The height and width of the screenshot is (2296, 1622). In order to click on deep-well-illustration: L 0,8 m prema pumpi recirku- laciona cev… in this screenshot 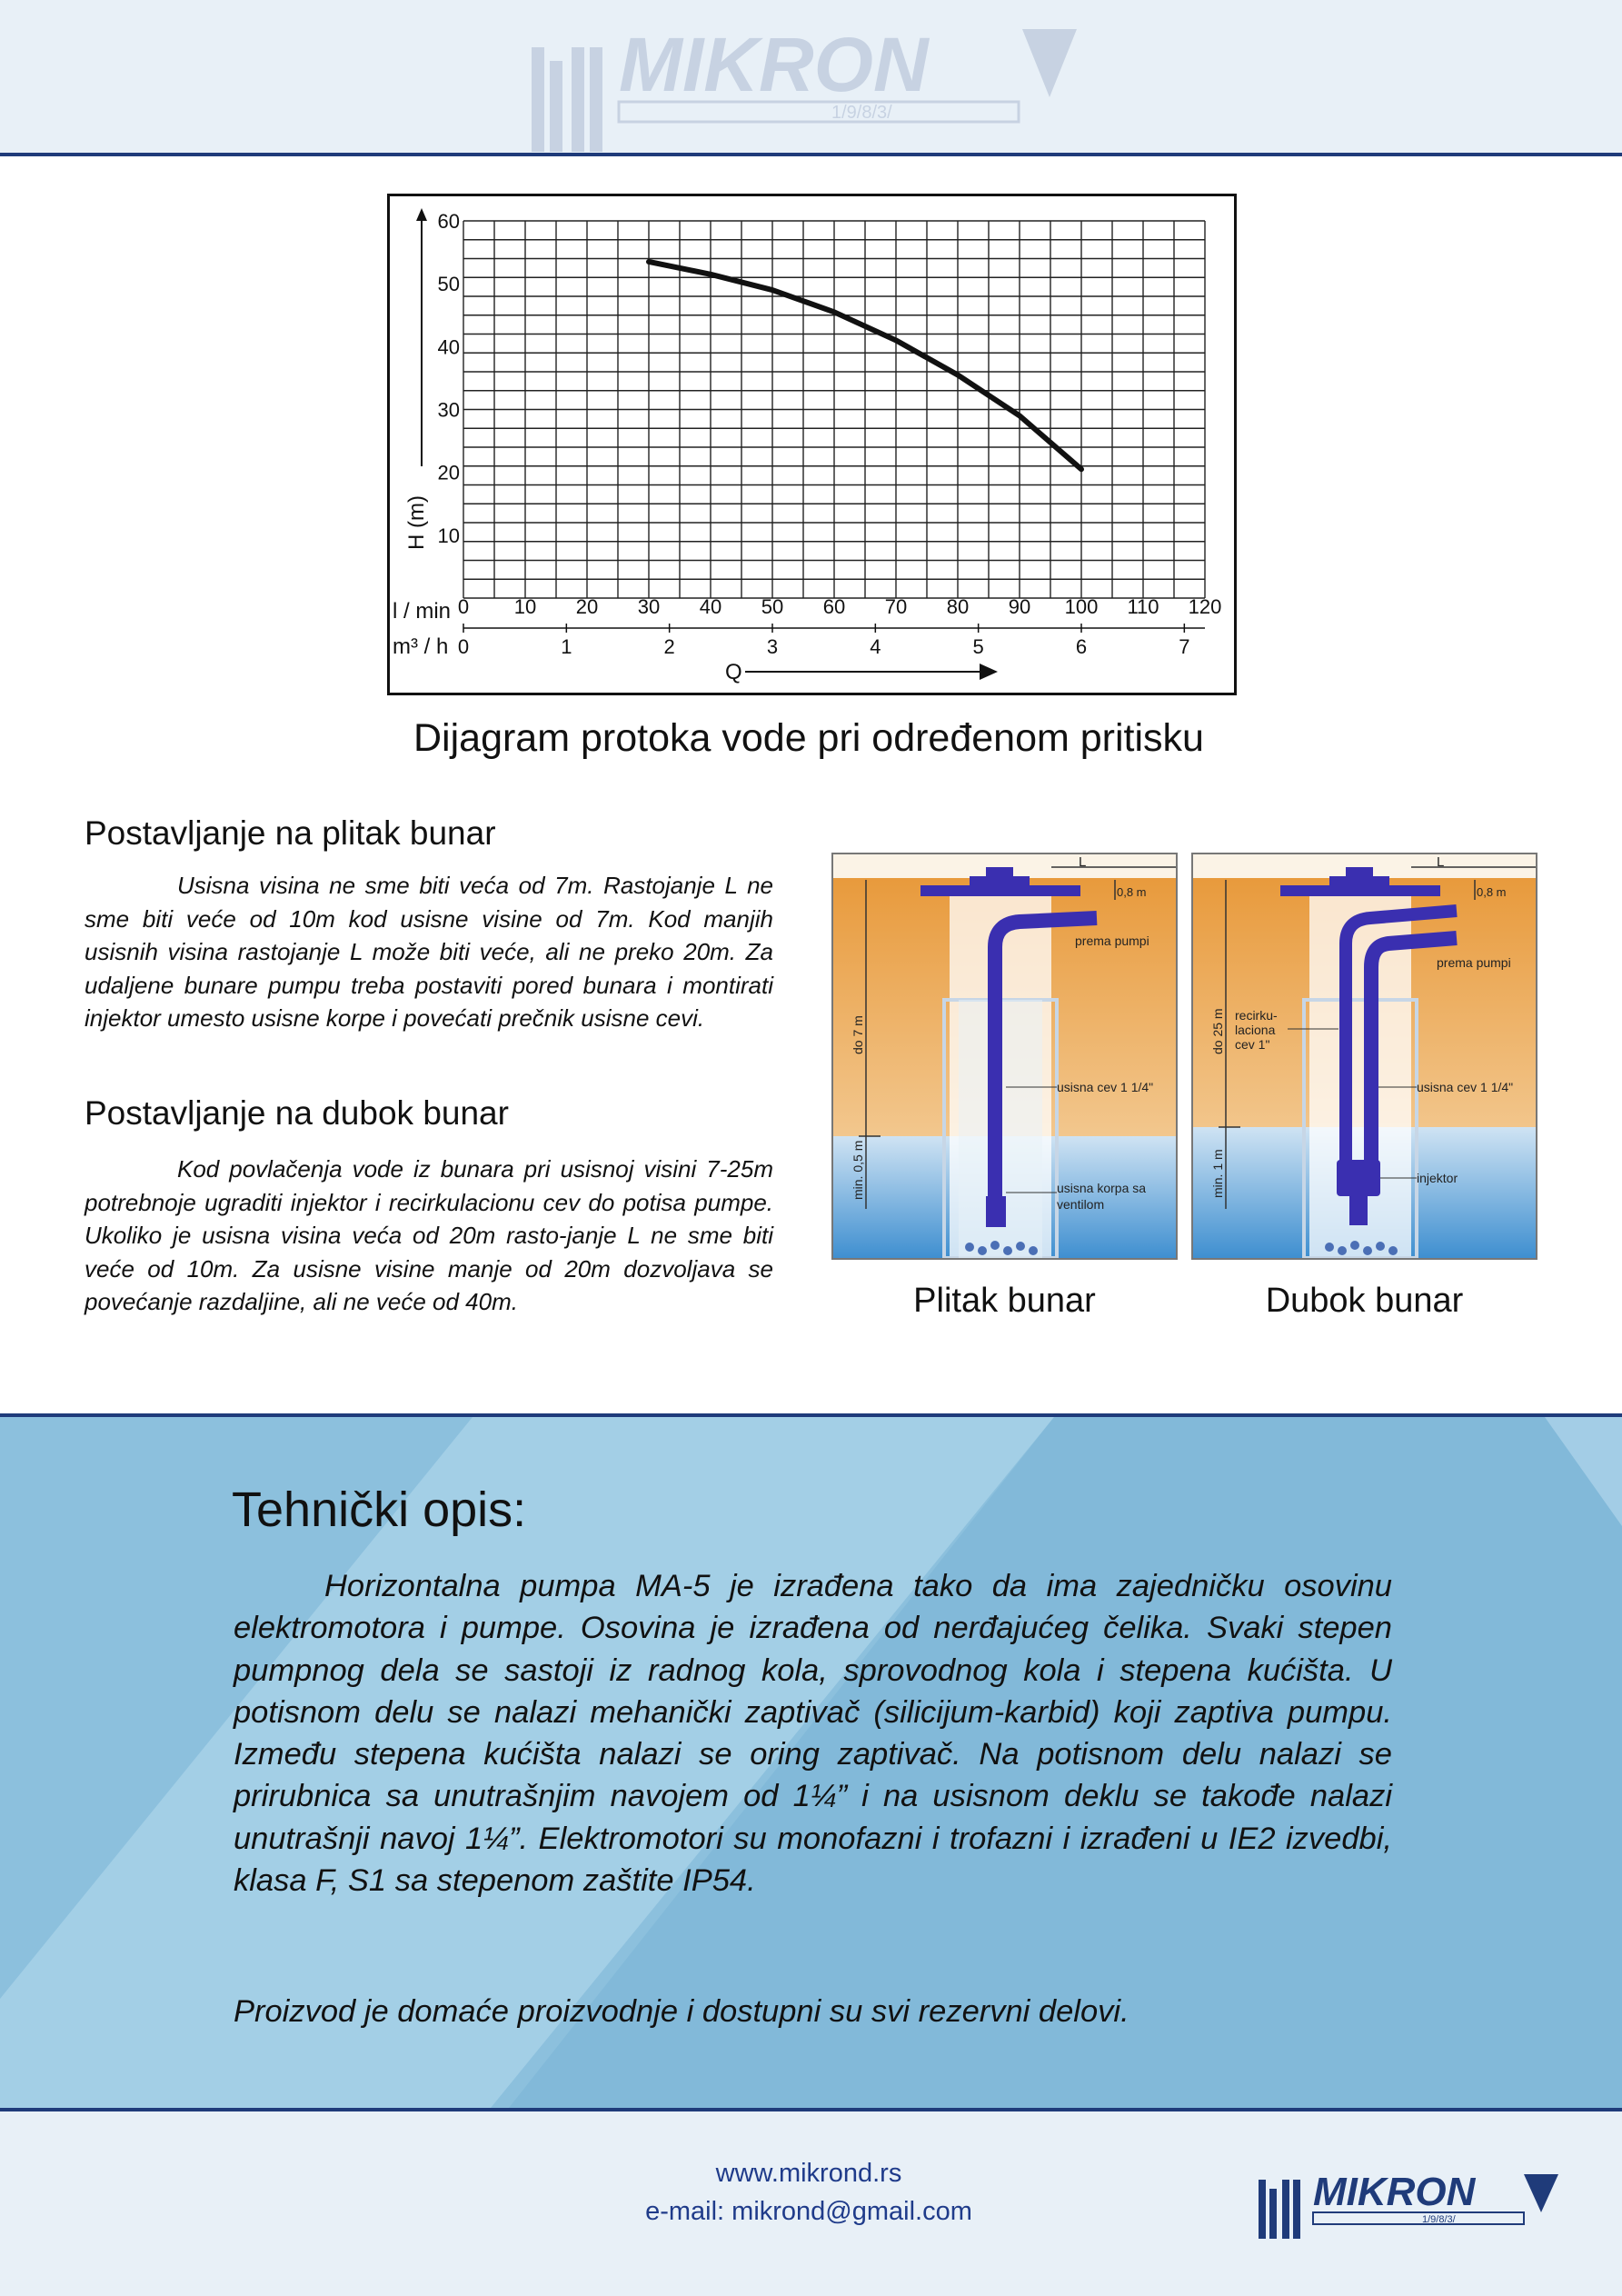, I will do `click(1364, 1056)`.